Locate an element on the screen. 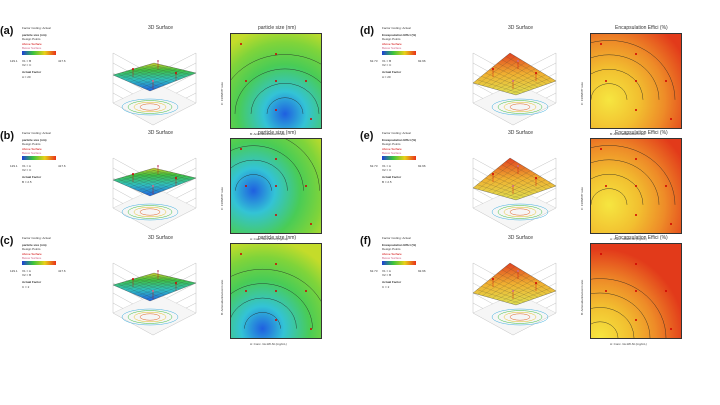  contour-xlabel: A: Conc. GL1:W-Nt (mg/mL) is located at coordinates (269, 239).